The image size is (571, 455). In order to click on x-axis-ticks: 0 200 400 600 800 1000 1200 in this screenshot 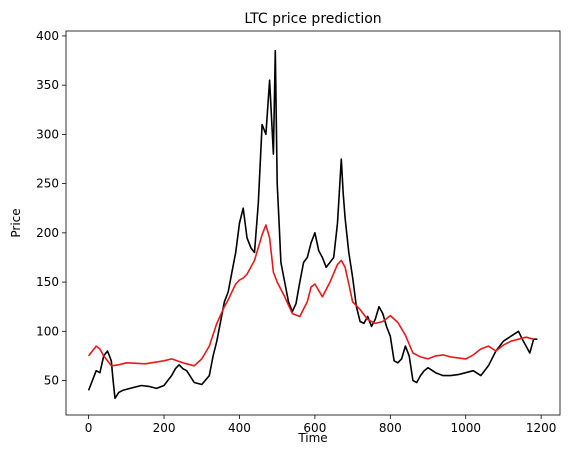, I will do `click(321, 425)`.